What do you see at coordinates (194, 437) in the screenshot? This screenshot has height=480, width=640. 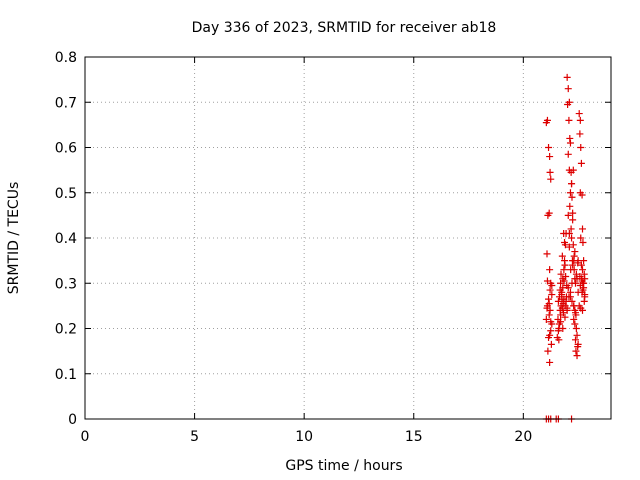 I see `x-tick-label: 5` at bounding box center [194, 437].